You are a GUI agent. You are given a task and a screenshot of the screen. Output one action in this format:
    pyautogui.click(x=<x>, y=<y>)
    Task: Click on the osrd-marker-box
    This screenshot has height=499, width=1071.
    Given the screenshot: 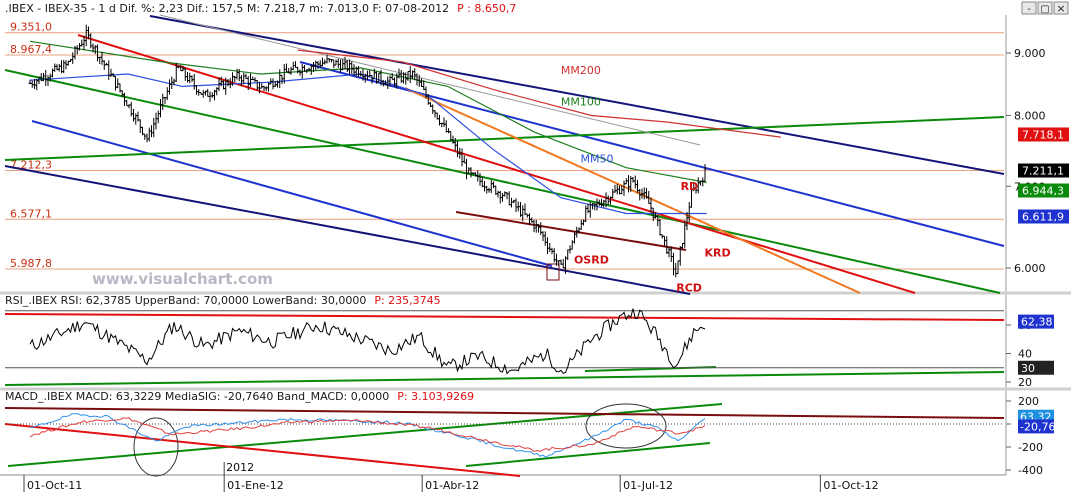 What is the action you would take?
    pyautogui.click(x=553, y=272)
    